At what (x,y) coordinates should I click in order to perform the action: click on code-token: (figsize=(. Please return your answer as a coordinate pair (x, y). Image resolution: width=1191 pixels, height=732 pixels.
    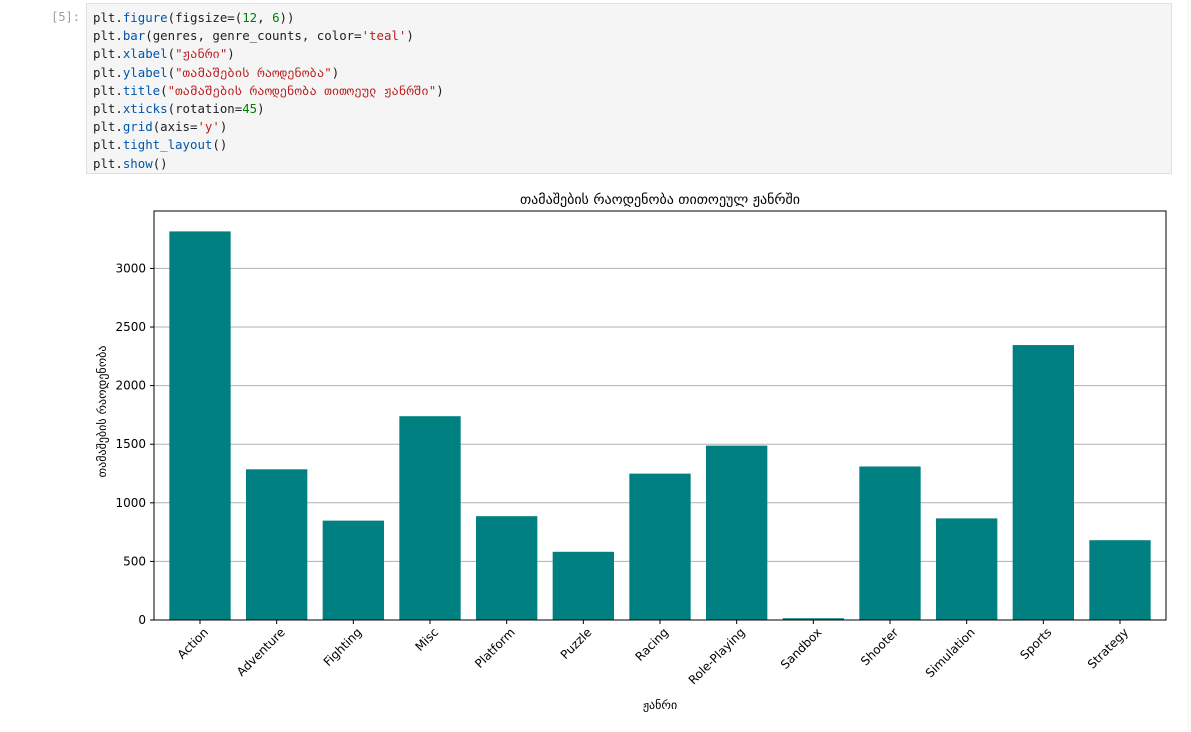
    Looking at the image, I should click on (205, 17).